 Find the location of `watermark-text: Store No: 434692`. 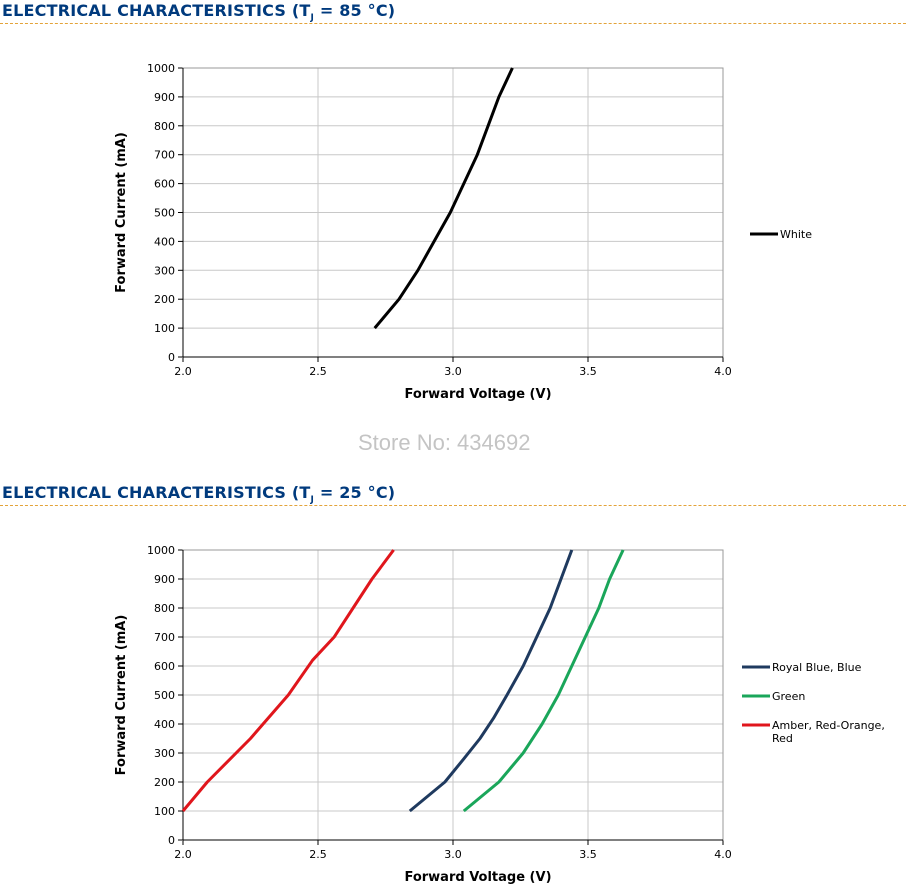

watermark-text: Store No: 434692 is located at coordinates (444, 442).